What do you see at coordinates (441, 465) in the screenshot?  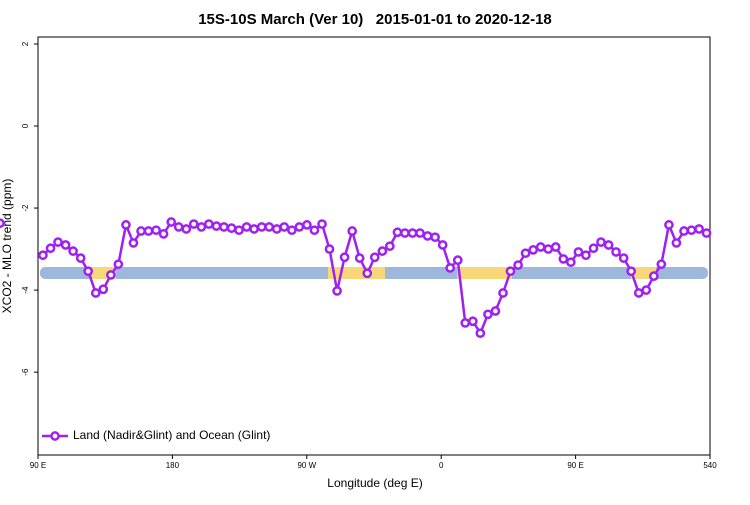 I see `x-tick-label: 0` at bounding box center [441, 465].